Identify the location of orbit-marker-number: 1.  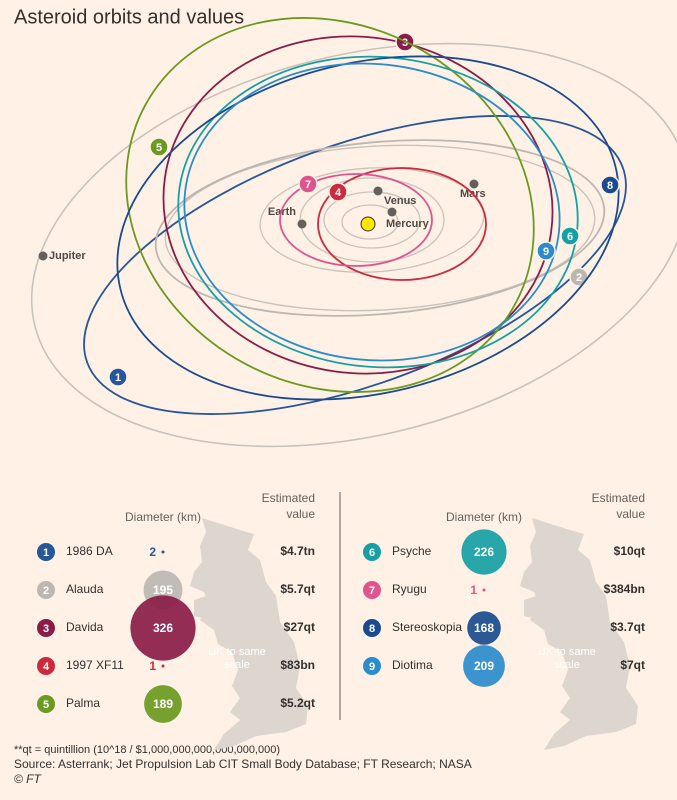
(118, 378).